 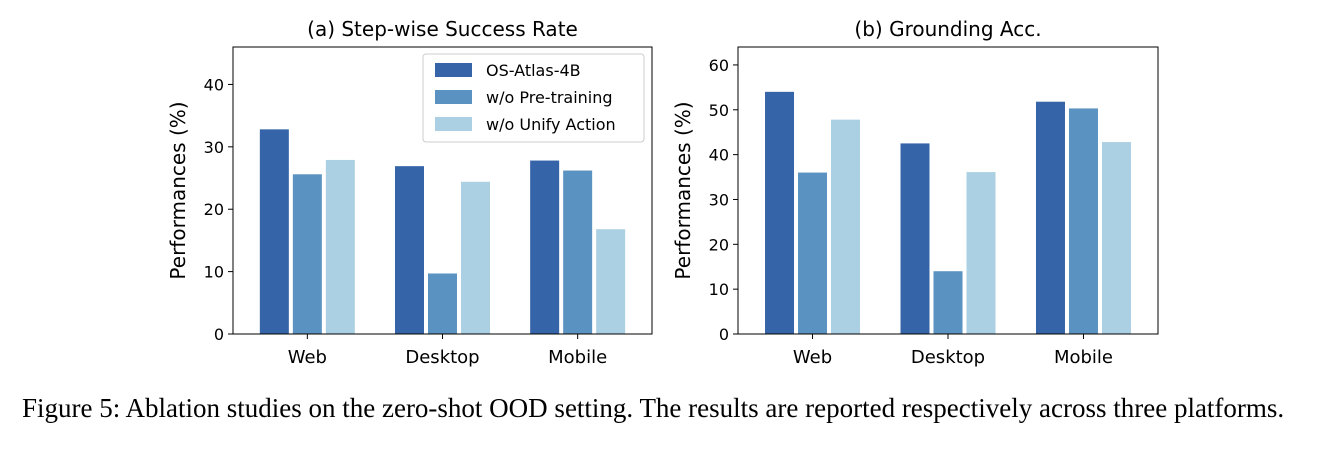 I want to click on chart-title: (a) Step-wise Success Rate, so click(x=442, y=29).